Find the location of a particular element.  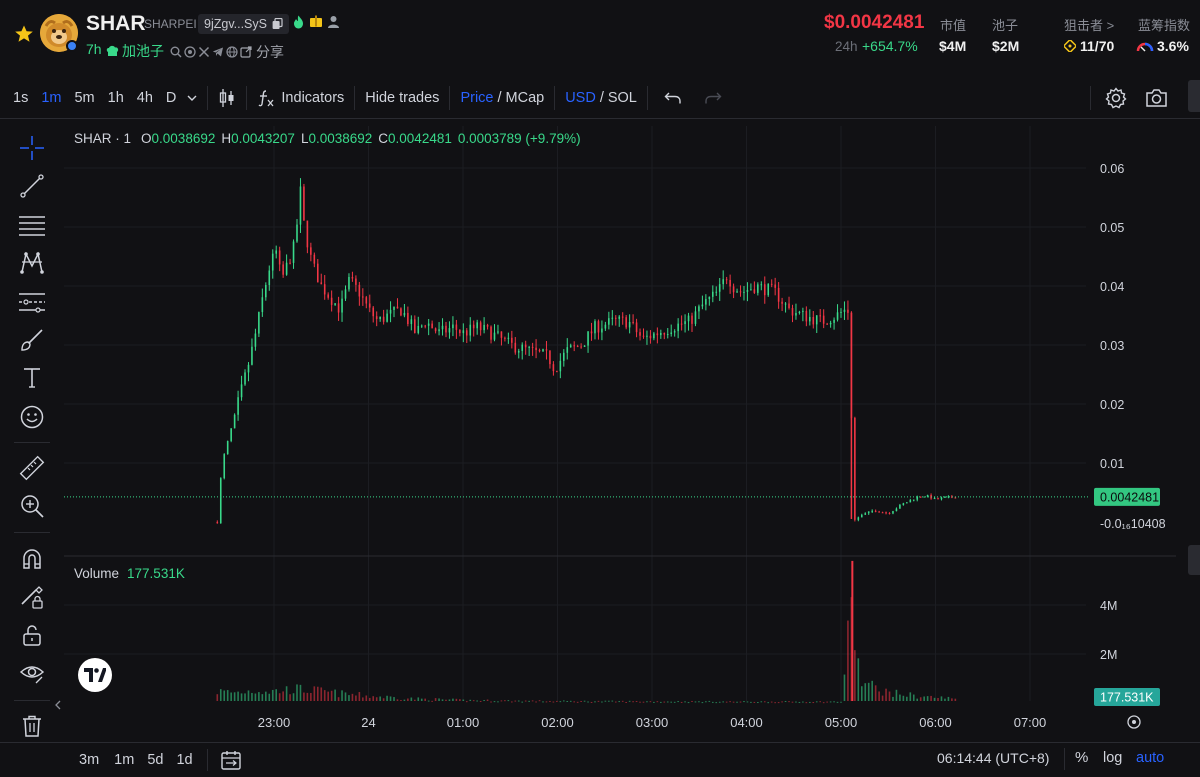

redo-icon is located at coordinates (713, 98).